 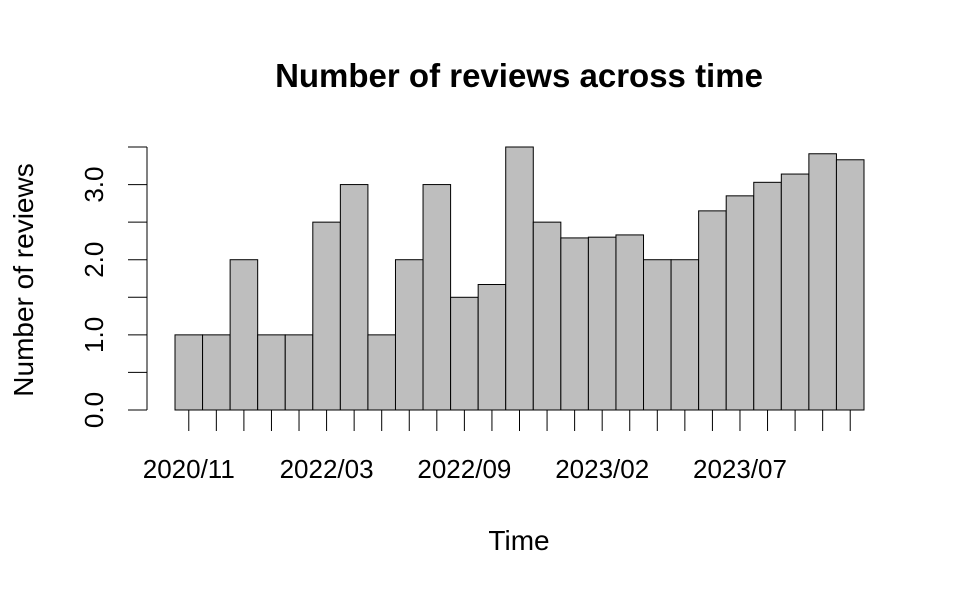 I want to click on x-axis: 2020/11 2022/03 2022/09 2023/02 2023/07, so click(x=497, y=446).